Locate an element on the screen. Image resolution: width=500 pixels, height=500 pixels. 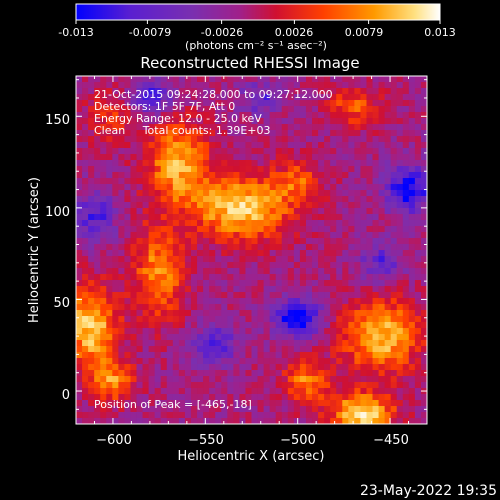
colorbar-tick-label: 0.0026 is located at coordinates (294, 32).